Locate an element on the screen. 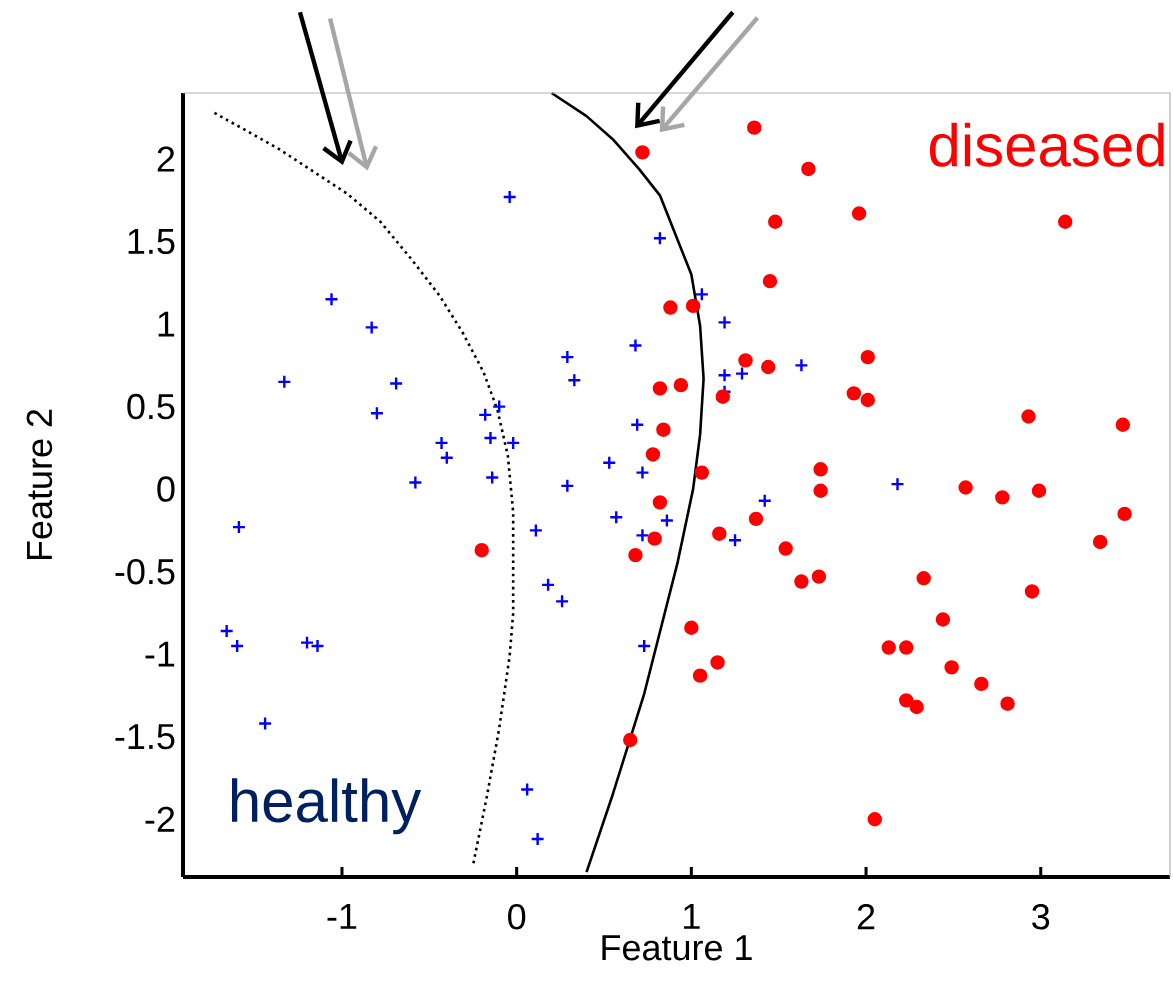 The height and width of the screenshot is (986, 1173). y-tick-label: -1 is located at coordinates (160, 654).